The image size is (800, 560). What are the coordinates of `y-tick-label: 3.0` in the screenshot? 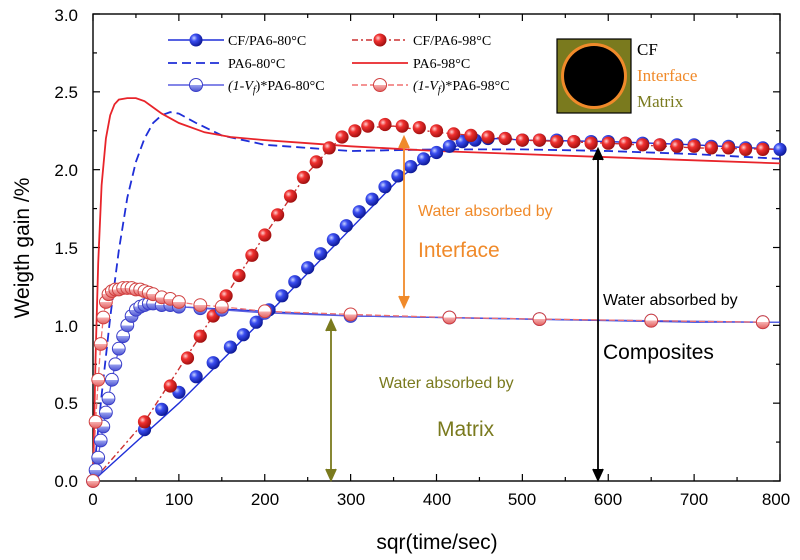 It's located at (66, 15).